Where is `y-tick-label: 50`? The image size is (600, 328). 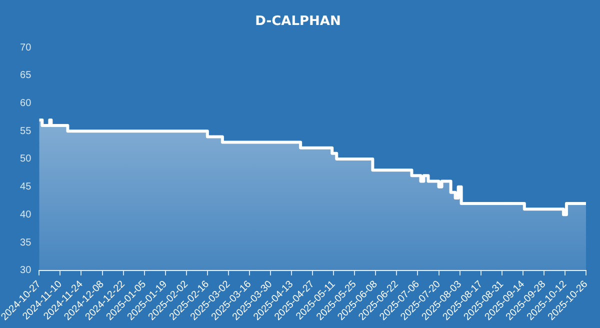 y-tick-label: 50 is located at coordinates (26, 159).